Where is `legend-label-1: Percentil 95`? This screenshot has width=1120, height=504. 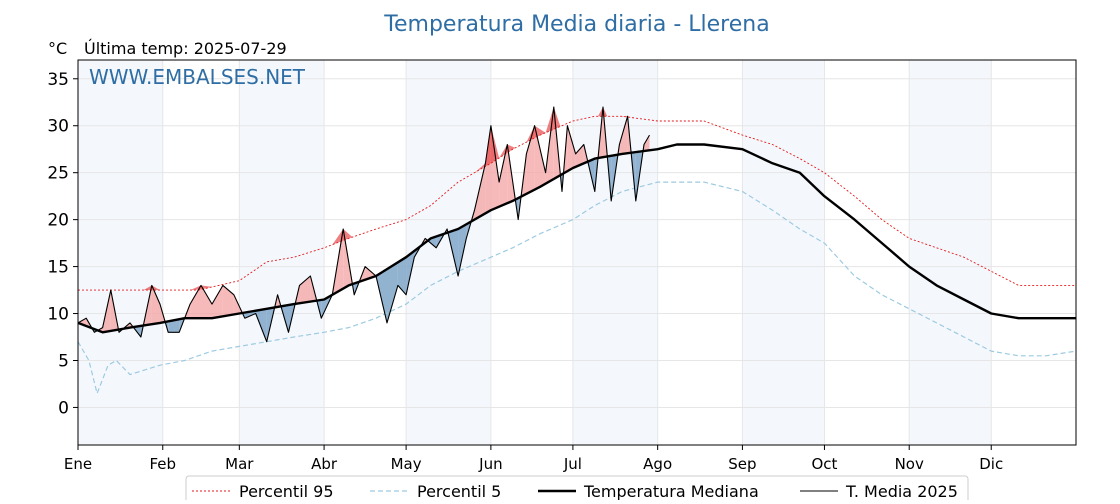
legend-label-1: Percentil 95 is located at coordinates (286, 491).